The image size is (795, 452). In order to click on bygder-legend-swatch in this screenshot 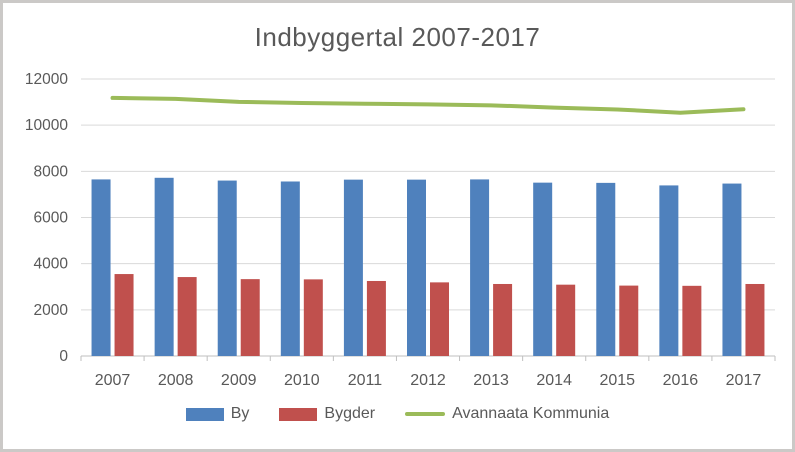, I will do `click(298, 414)`.